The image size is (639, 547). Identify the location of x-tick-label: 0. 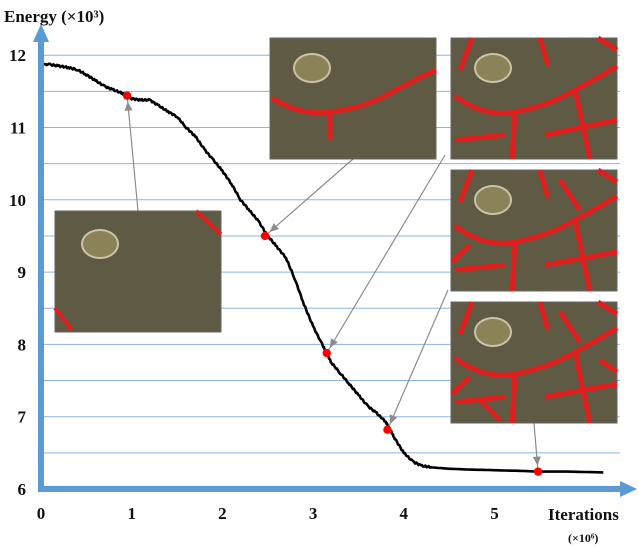
(41, 513).